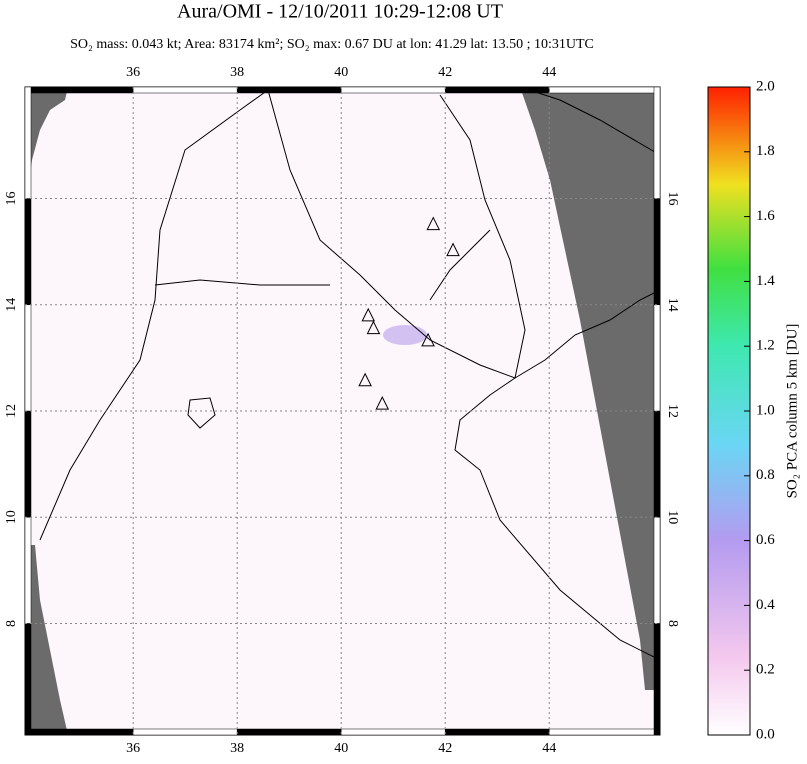  What do you see at coordinates (765, 216) in the screenshot?
I see `colorbar-tick-label: 1.6` at bounding box center [765, 216].